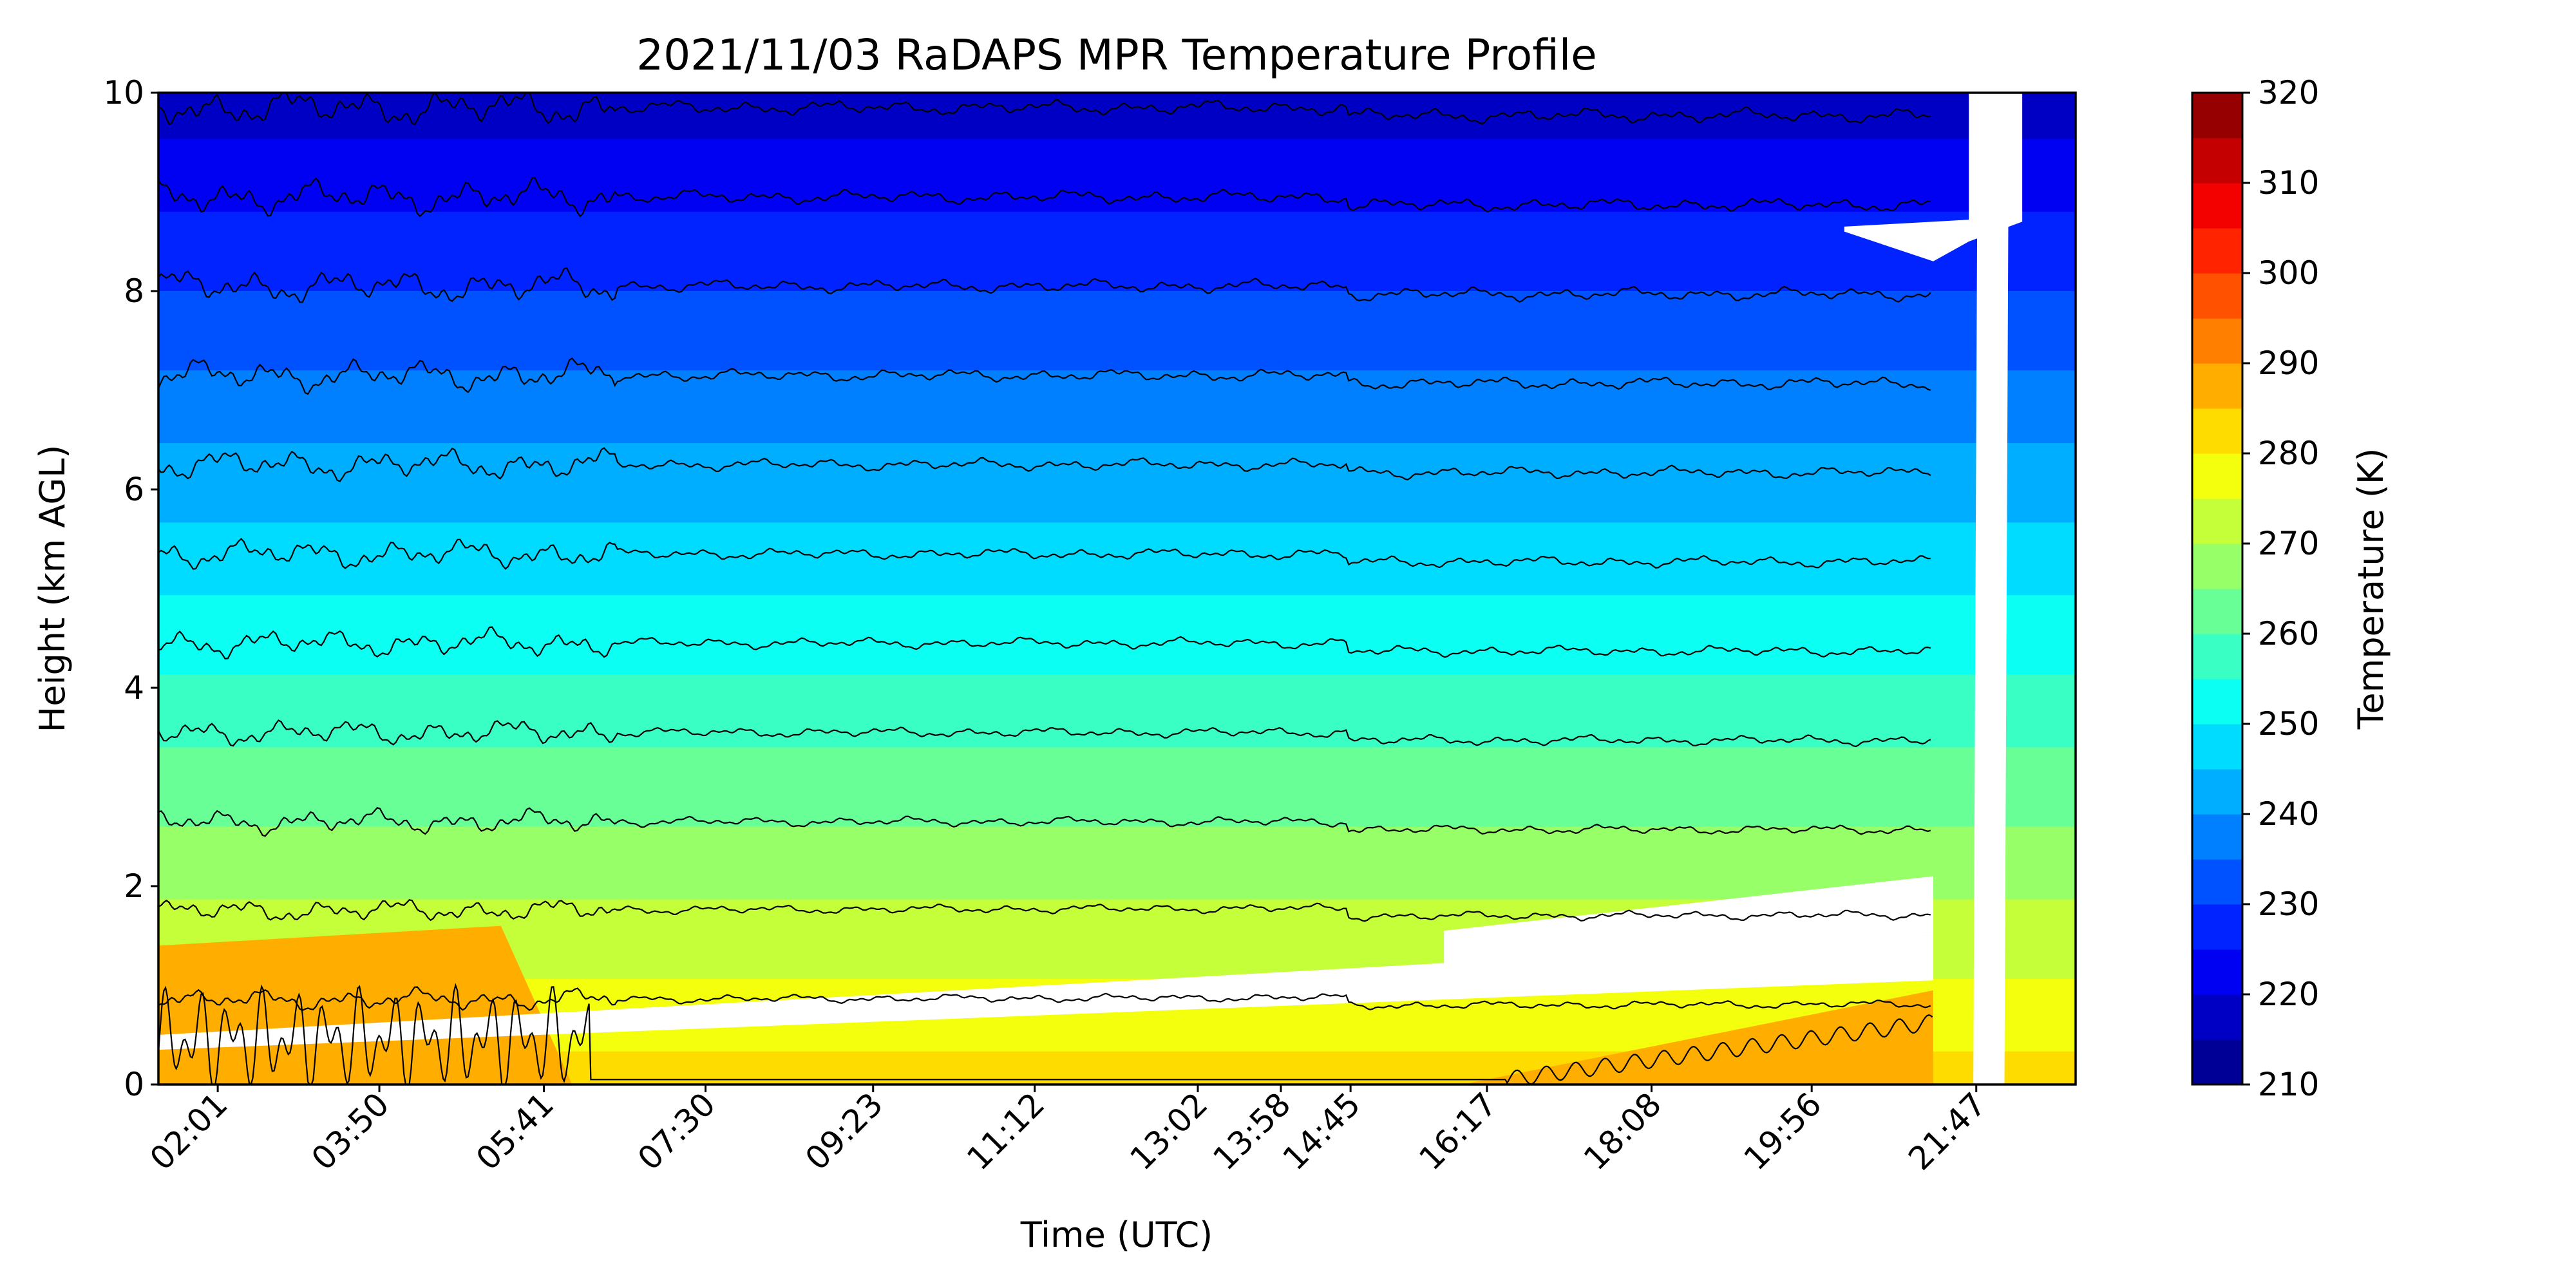  Describe the element at coordinates (134, 1084) in the screenshot. I see `y-tick-label: 0` at that location.